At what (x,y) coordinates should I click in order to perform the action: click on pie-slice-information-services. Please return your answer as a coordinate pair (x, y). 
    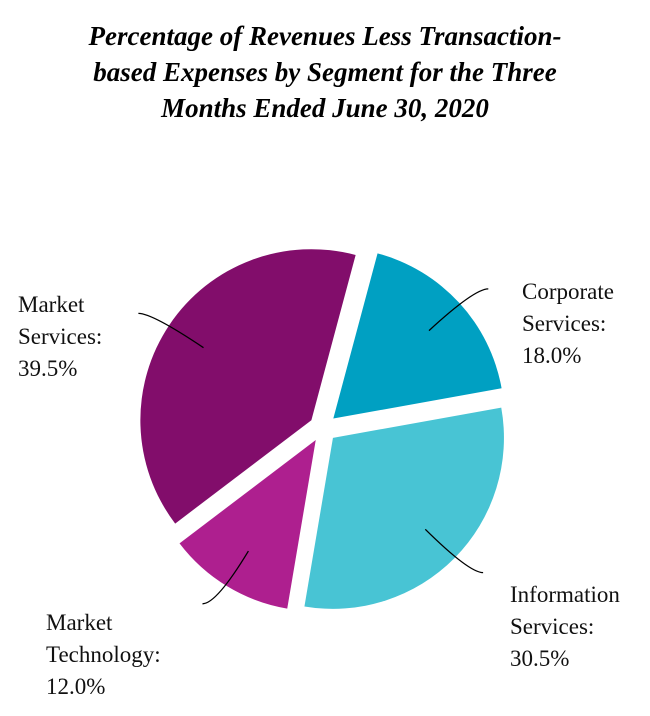
    Looking at the image, I should click on (404, 508).